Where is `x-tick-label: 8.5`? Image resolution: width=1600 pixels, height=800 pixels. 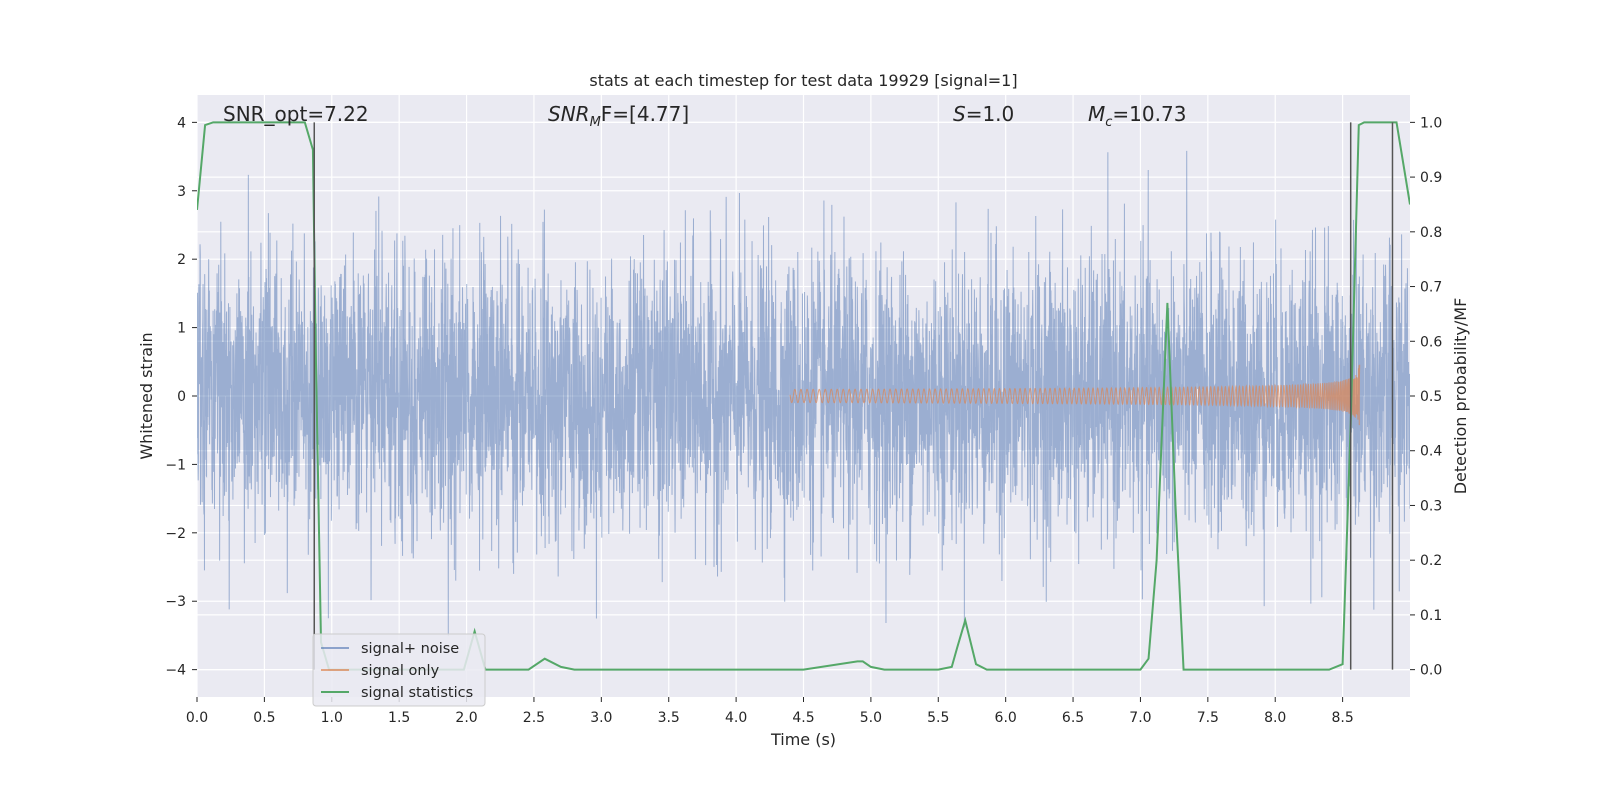
x-tick-label: 8.5 is located at coordinates (1342, 718).